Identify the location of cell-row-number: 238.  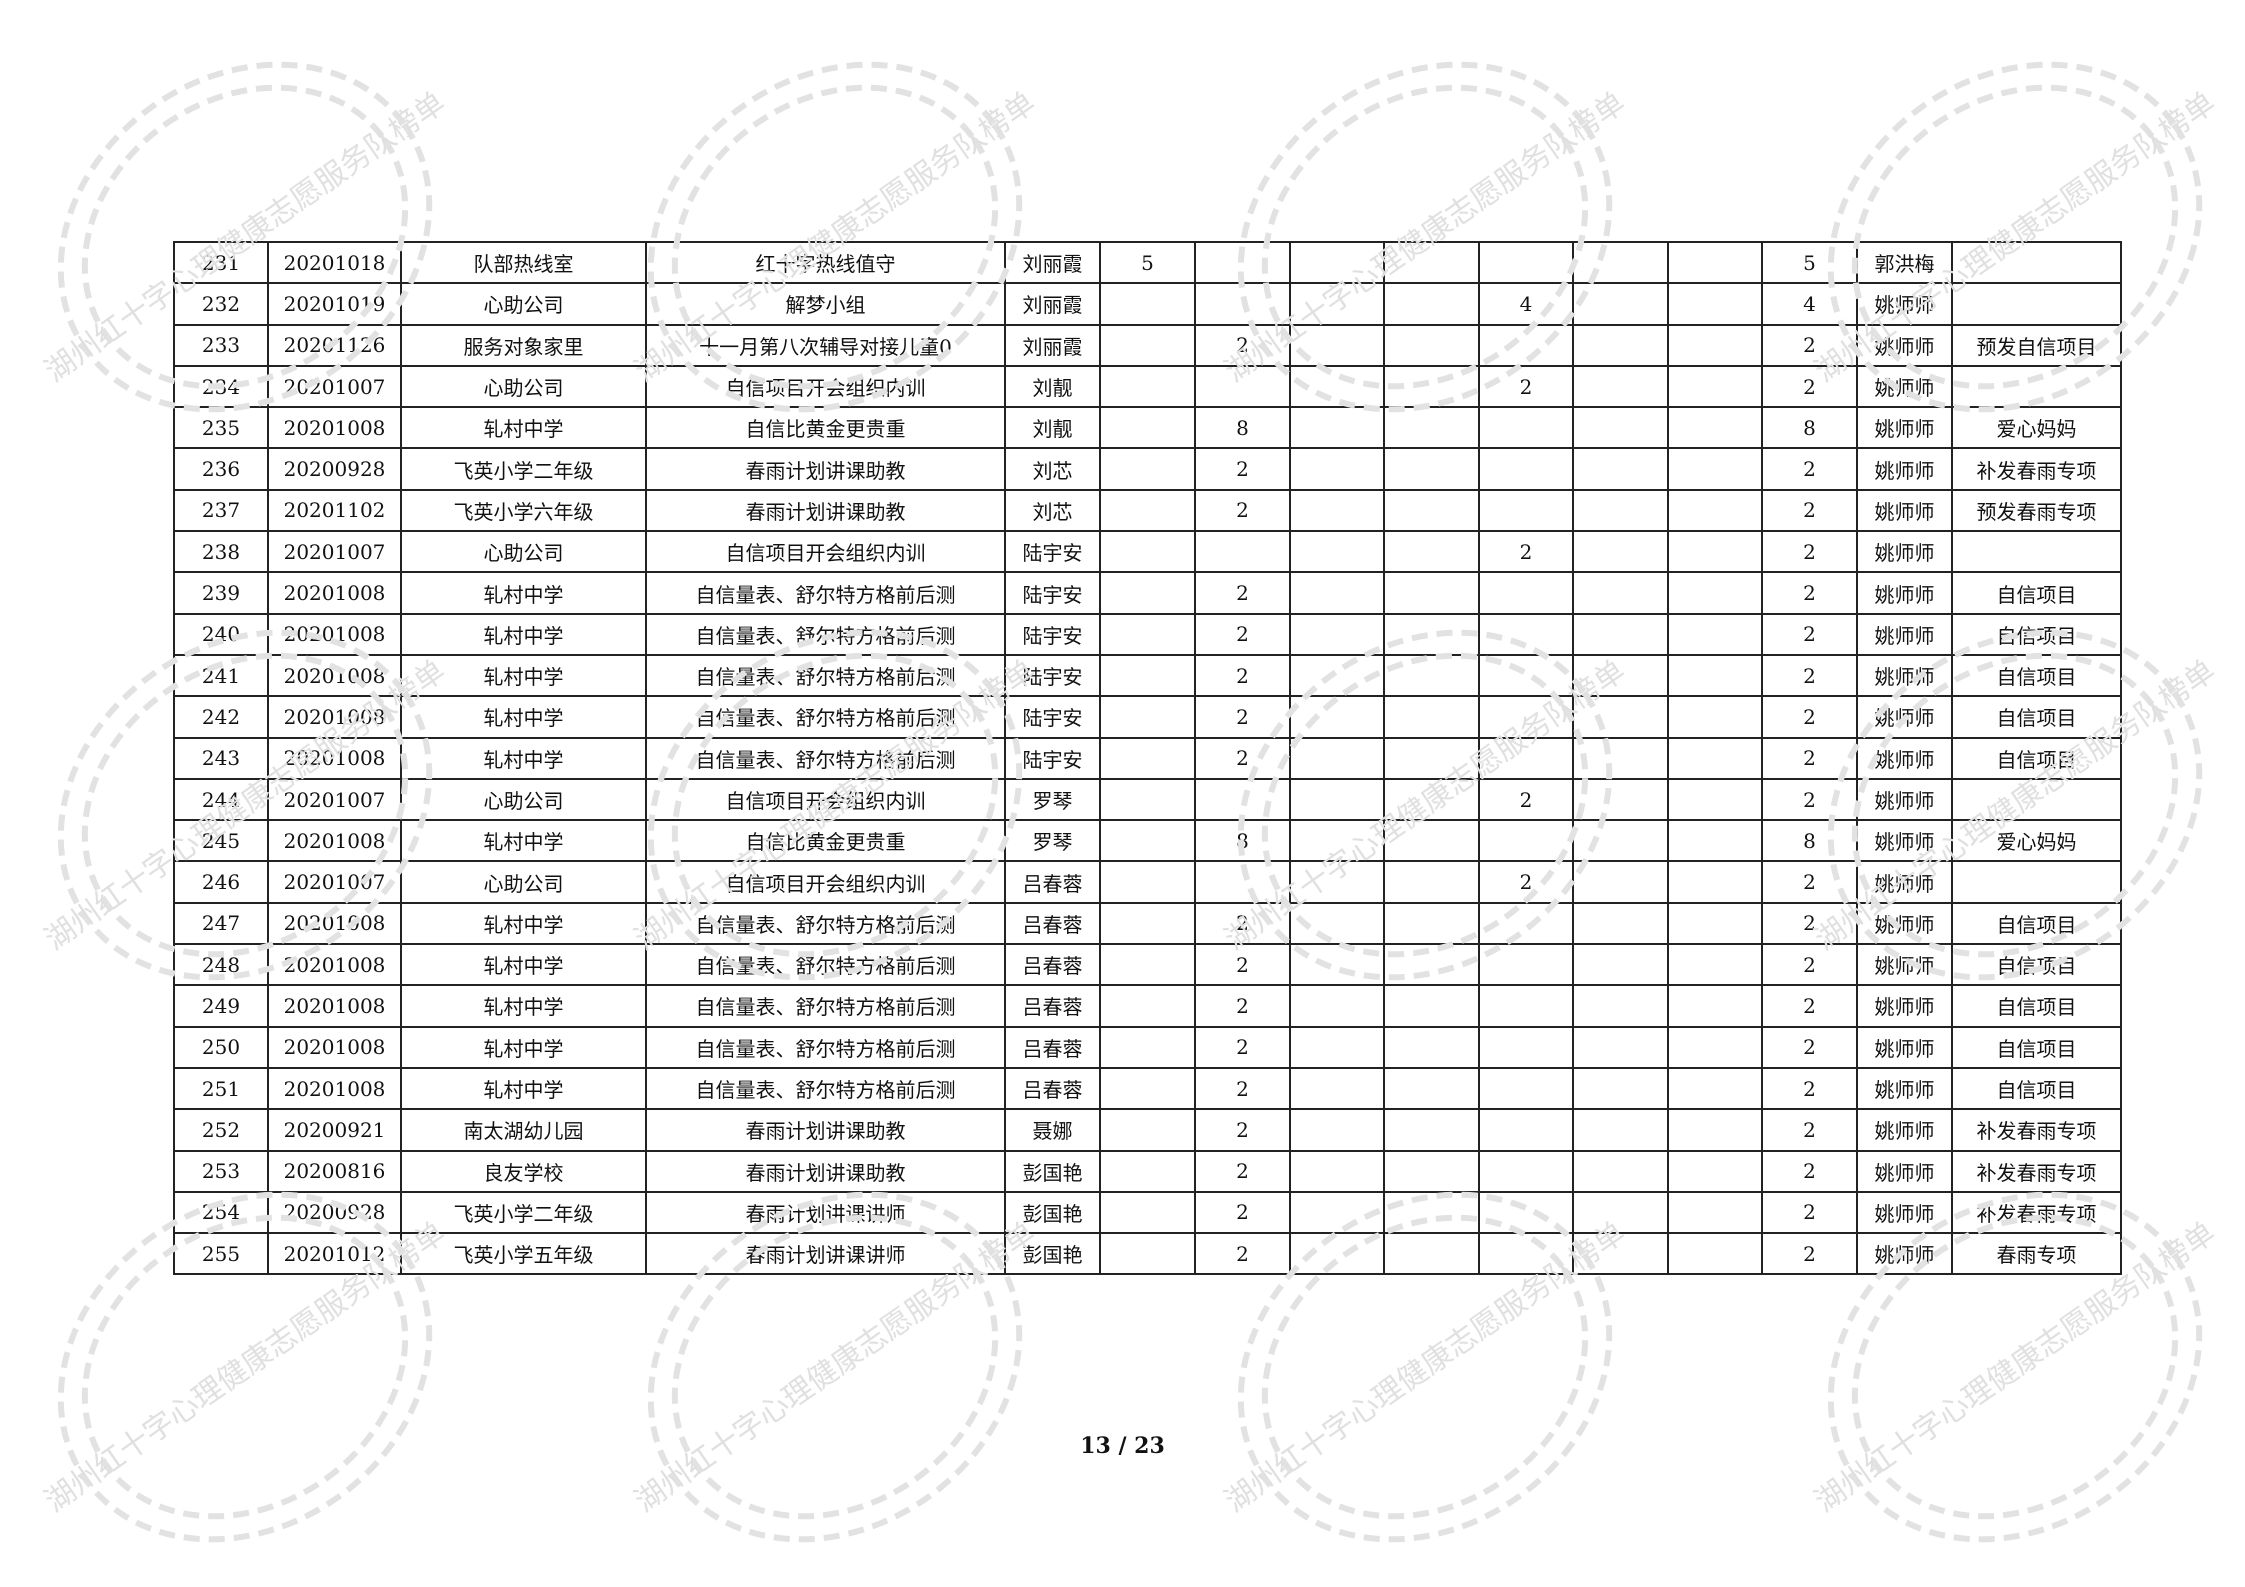
(221, 552).